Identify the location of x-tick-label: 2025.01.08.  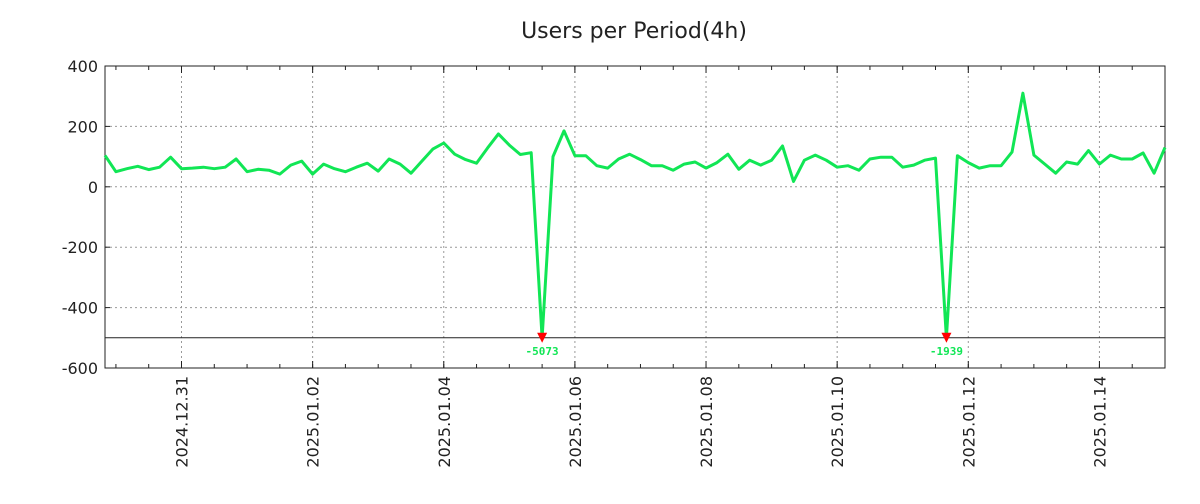
(706, 422).